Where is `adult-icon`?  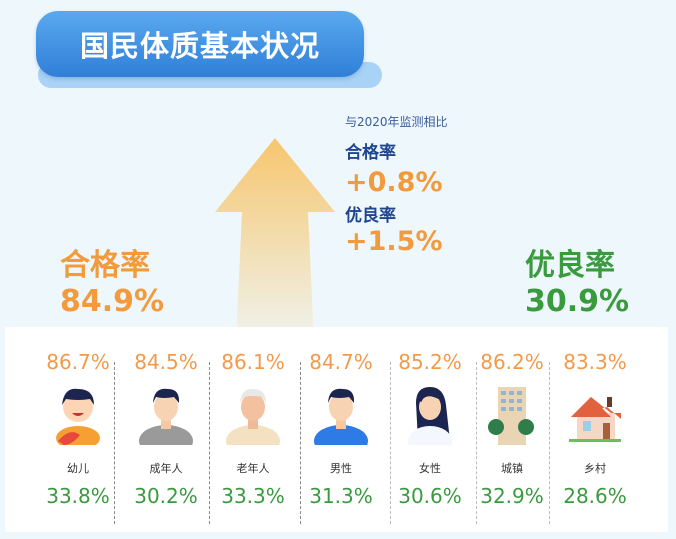 adult-icon is located at coordinates (166, 416).